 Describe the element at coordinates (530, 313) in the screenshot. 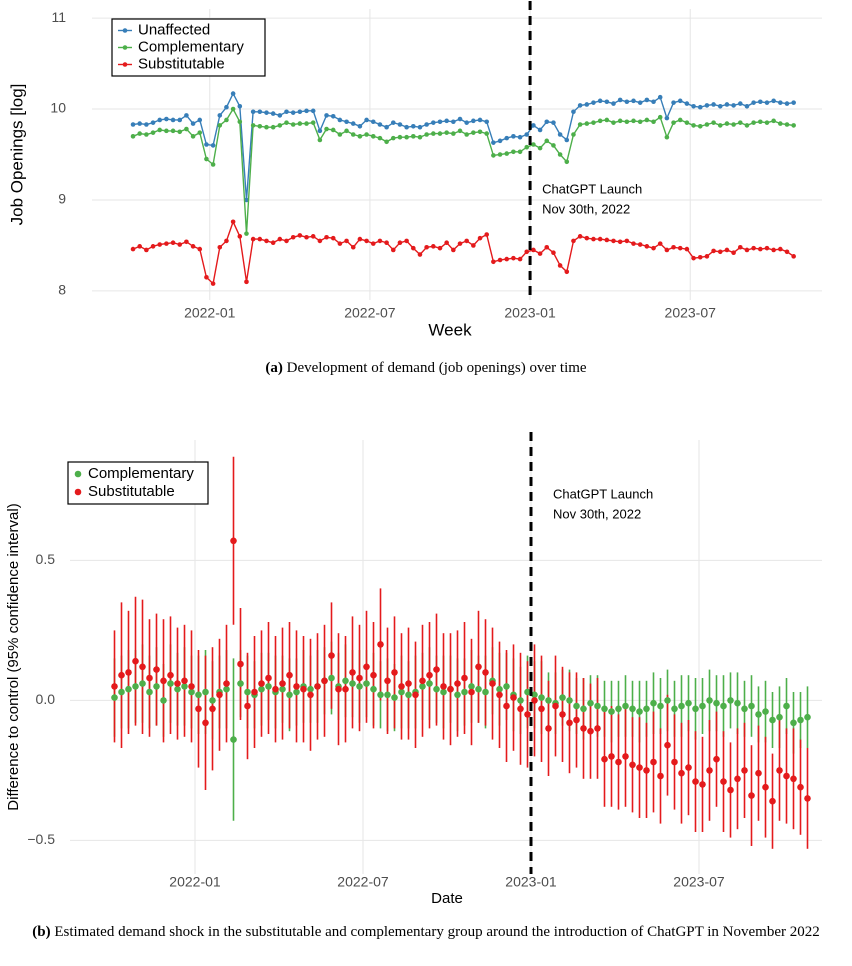

I see `x-tick-label: 2023-01` at that location.